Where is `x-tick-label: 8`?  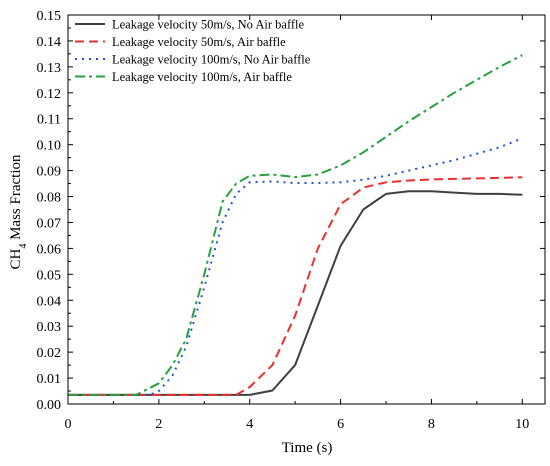
x-tick-label: 8 is located at coordinates (431, 424).